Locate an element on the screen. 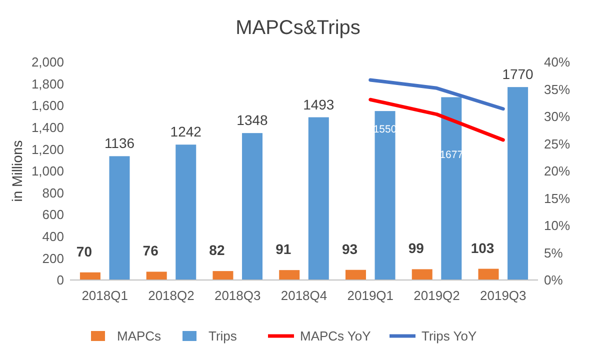 This screenshot has width=596, height=358. y-tick-label: 0 is located at coordinates (60, 280).